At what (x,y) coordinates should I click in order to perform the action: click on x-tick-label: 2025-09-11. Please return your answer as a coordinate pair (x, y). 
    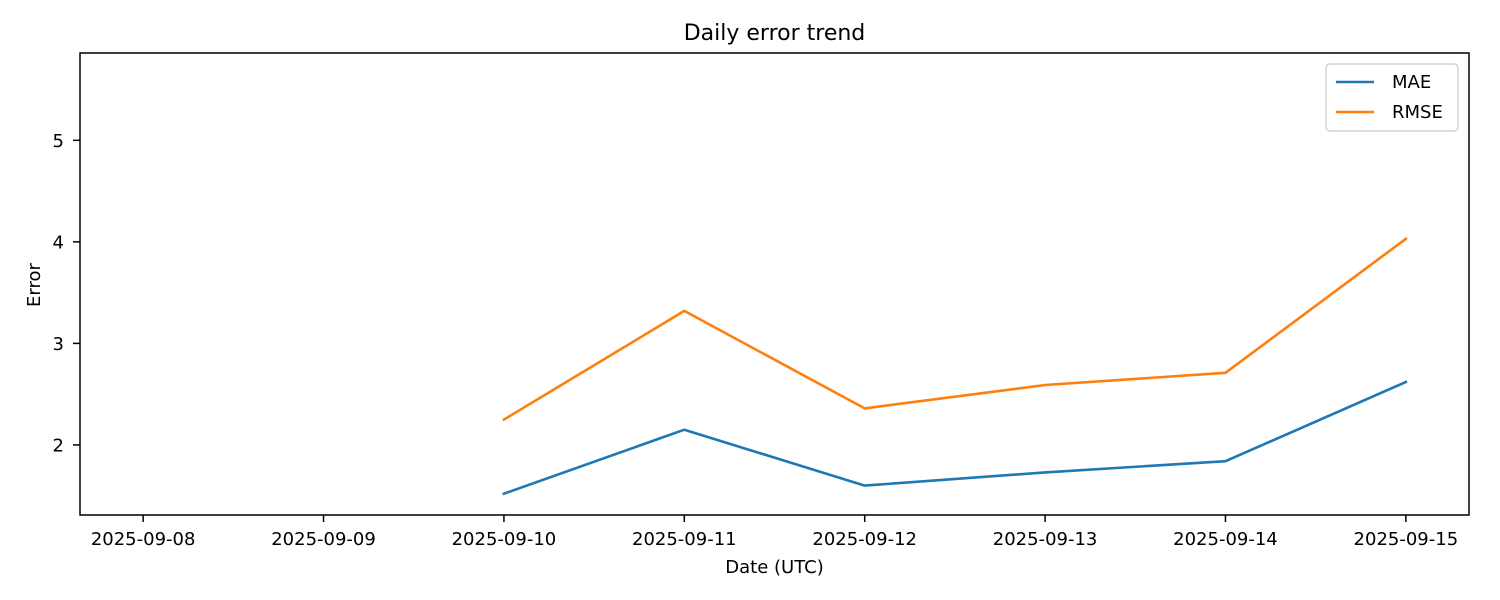
    Looking at the image, I should click on (684, 539).